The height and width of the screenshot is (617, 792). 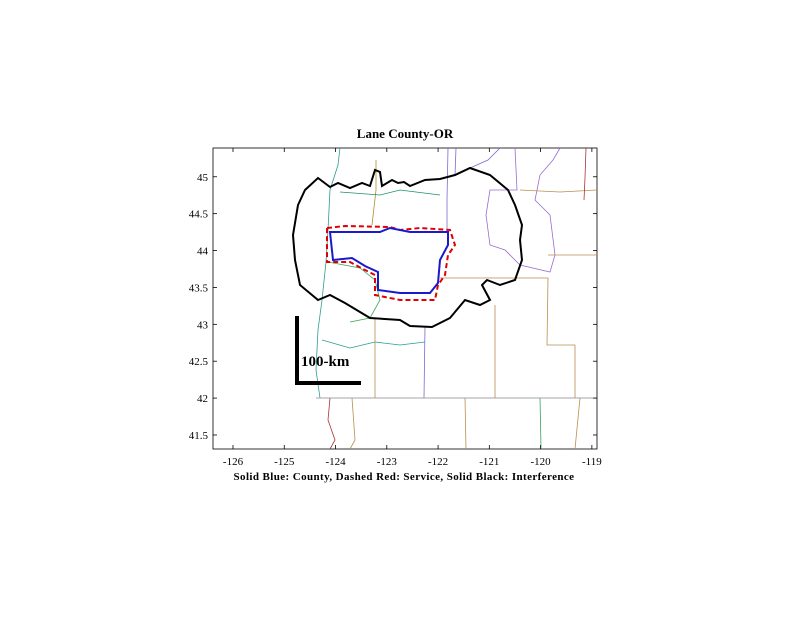 I want to click on scale-bar: 100-km, so click(x=328, y=350).